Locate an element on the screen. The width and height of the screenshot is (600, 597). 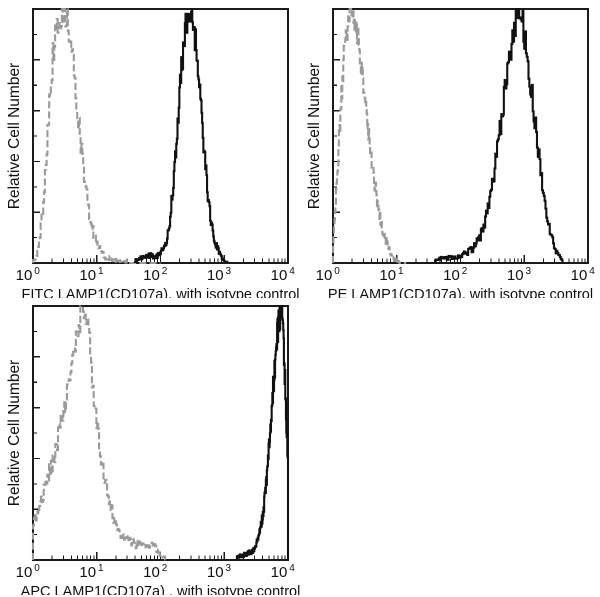
x-axis-label: APC LAMP1(CD107a) , with isotype control is located at coordinates (160, 589).